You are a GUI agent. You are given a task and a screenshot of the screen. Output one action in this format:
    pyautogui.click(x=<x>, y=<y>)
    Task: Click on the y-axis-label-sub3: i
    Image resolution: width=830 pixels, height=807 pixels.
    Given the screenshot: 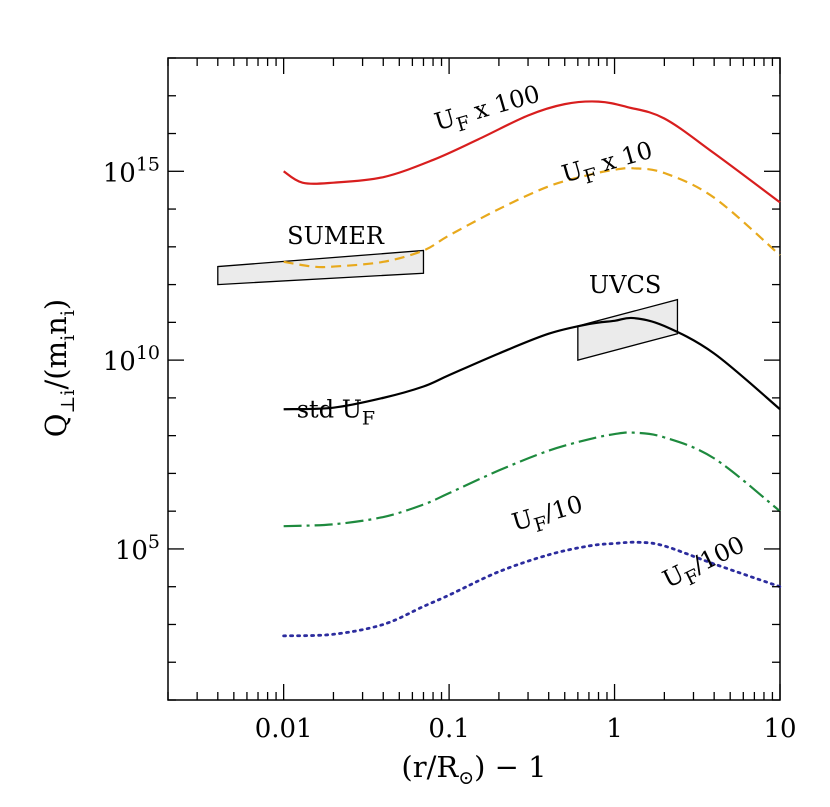 What is the action you would take?
    pyautogui.click(x=68, y=313)
    